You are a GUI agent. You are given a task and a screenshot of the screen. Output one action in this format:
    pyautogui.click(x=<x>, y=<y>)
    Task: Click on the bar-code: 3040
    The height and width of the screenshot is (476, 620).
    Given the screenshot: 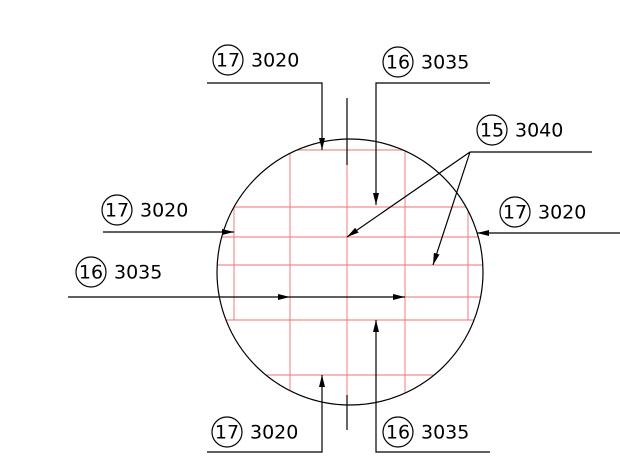 What is the action you would take?
    pyautogui.click(x=539, y=131)
    